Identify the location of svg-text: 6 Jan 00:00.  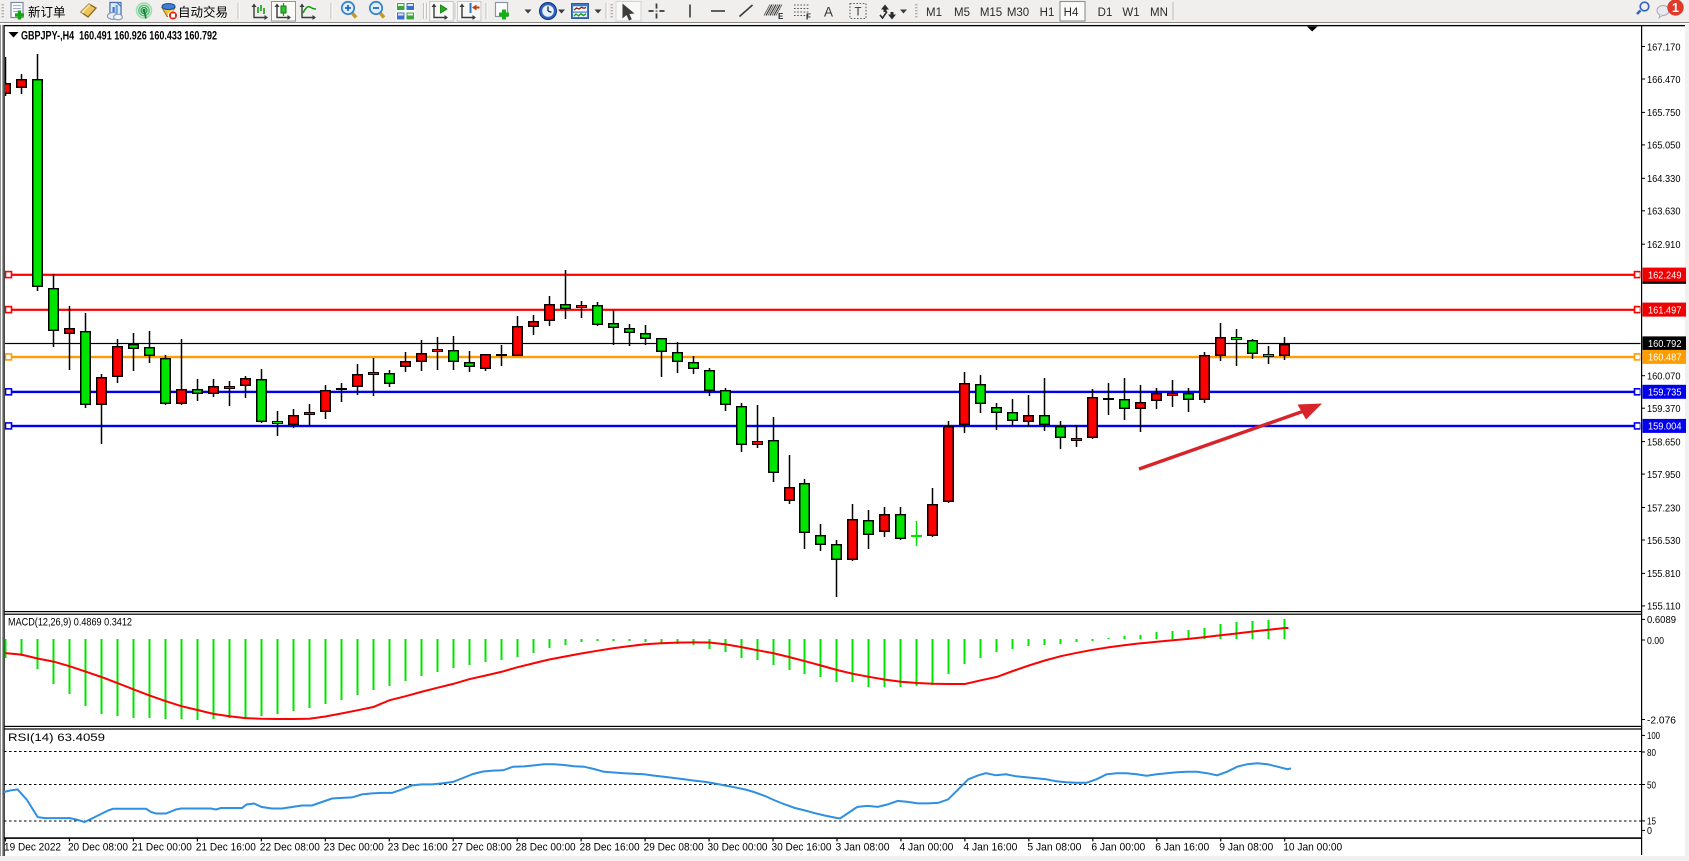
(1118, 848).